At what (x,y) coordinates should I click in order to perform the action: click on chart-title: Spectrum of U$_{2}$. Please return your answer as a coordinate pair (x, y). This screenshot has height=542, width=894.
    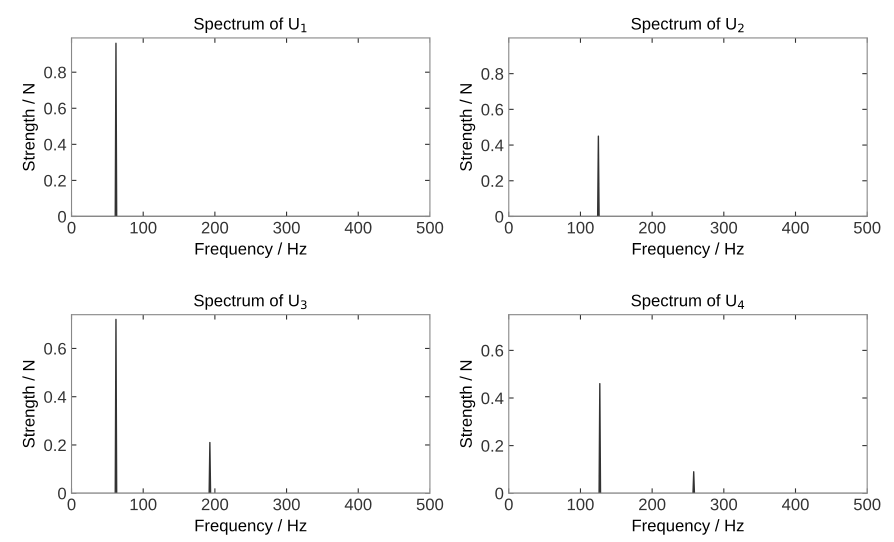
    Looking at the image, I should click on (687, 25).